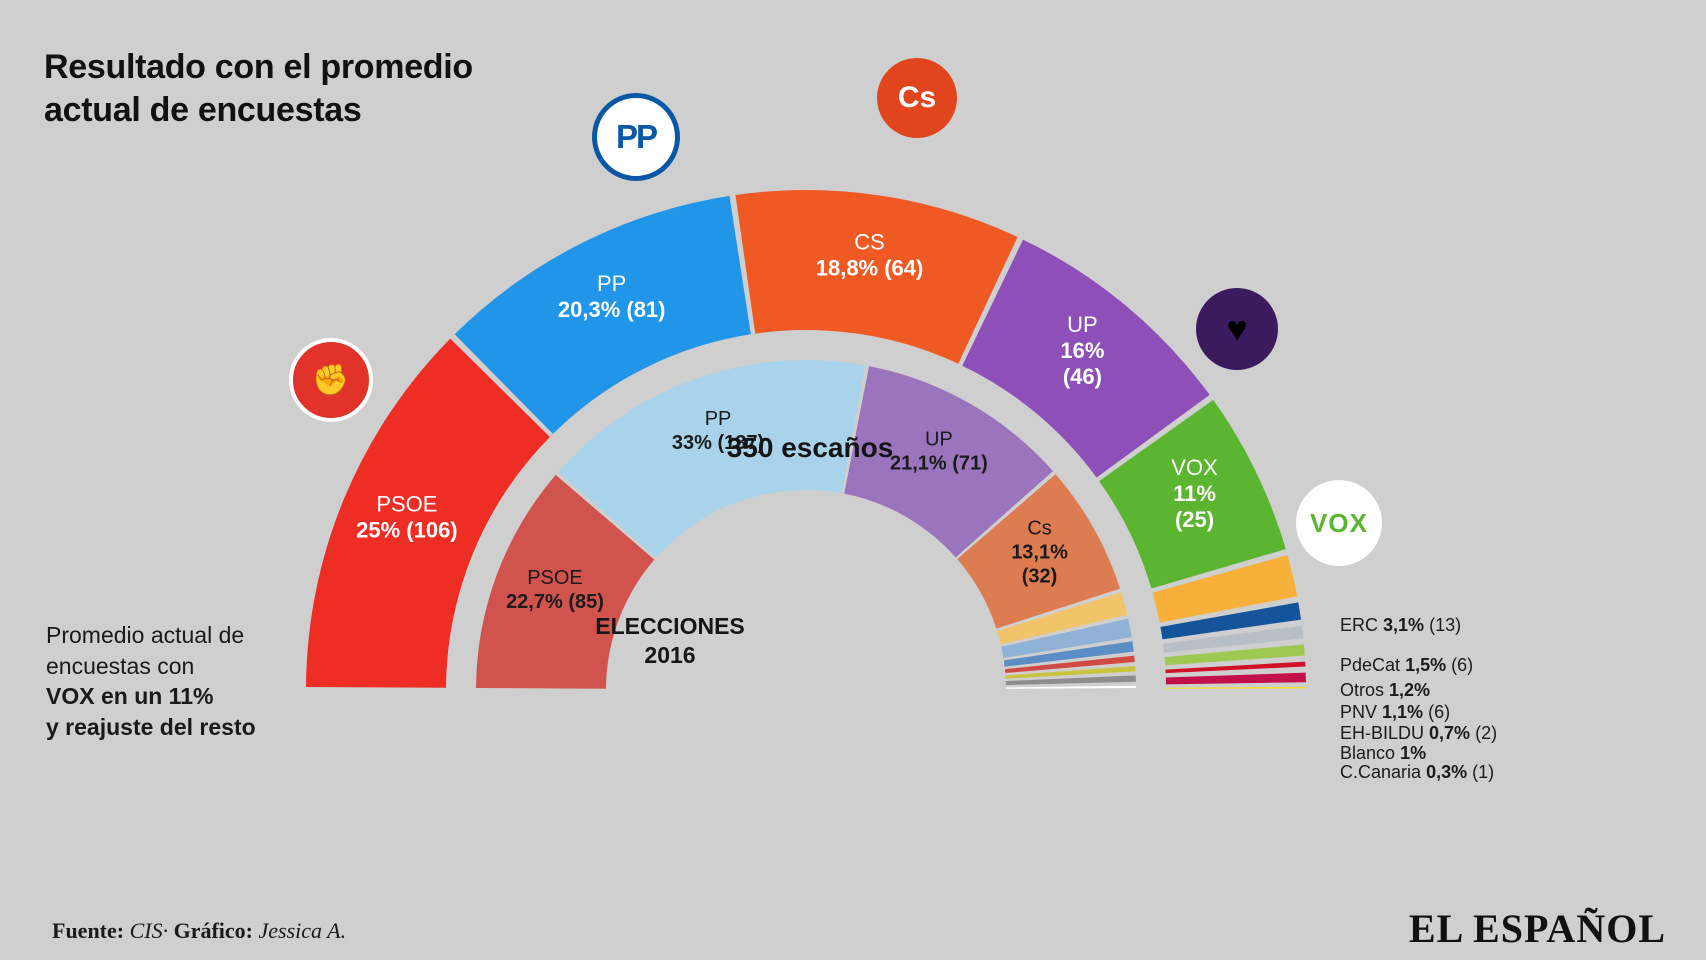 The height and width of the screenshot is (960, 1706). Describe the element at coordinates (1537, 928) in the screenshot. I see `brand-logo: EL ESPAÑOL` at that location.